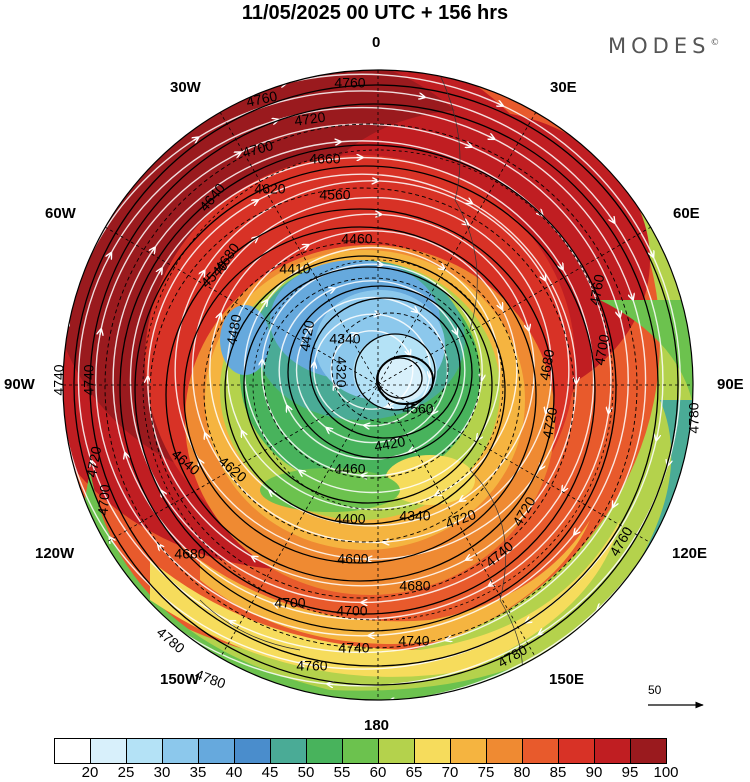 The width and height of the screenshot is (750, 782). What do you see at coordinates (185, 87) in the screenshot?
I see `lon-label-30w: 30W` at bounding box center [185, 87].